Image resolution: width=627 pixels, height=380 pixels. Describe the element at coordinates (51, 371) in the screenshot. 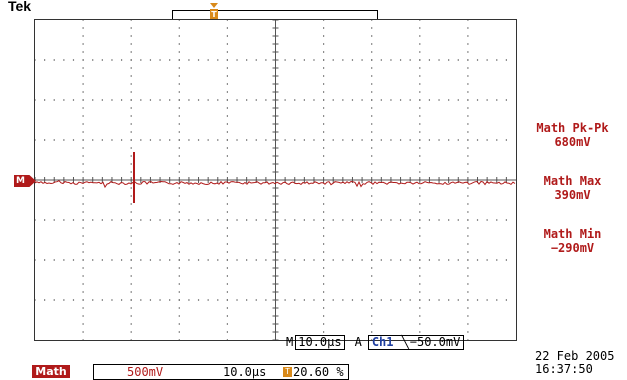

I see `math-channel-badge: Math` at that location.